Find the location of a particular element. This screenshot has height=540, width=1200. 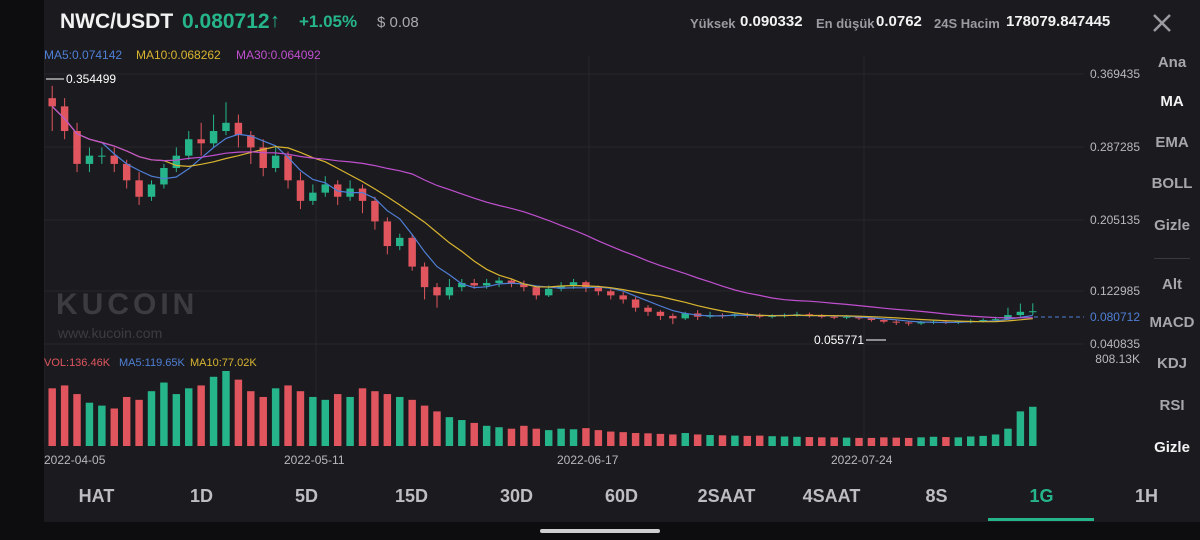

menu-sub-macd: MACD is located at coordinates (1172, 322).